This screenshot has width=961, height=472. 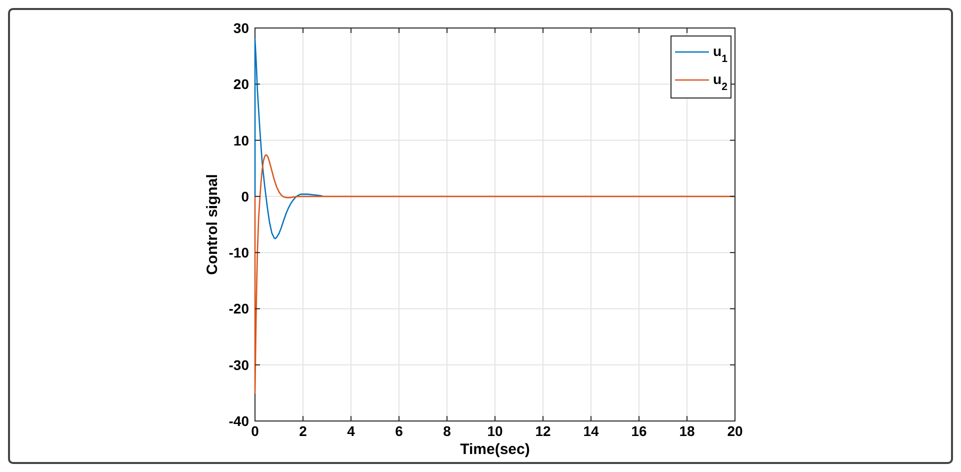 I want to click on y-tick-label: -40, so click(x=239, y=421).